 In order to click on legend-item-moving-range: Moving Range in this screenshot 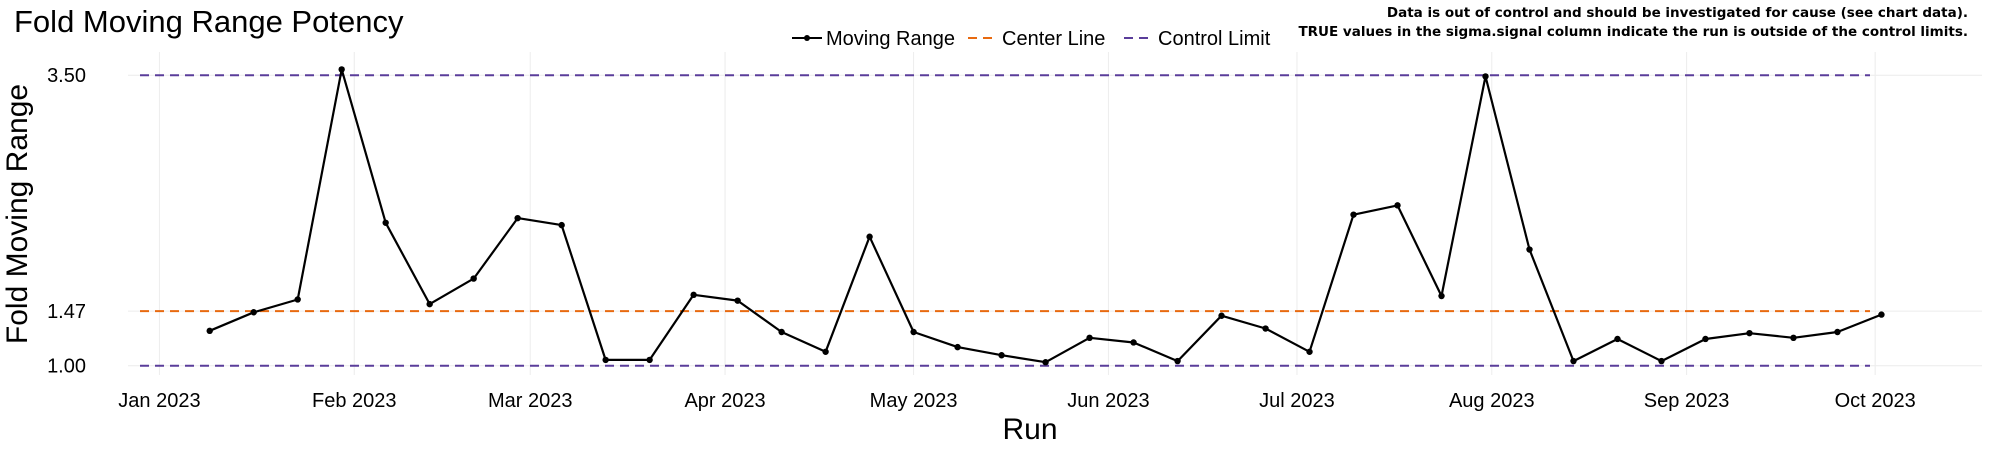, I will do `click(873, 39)`.